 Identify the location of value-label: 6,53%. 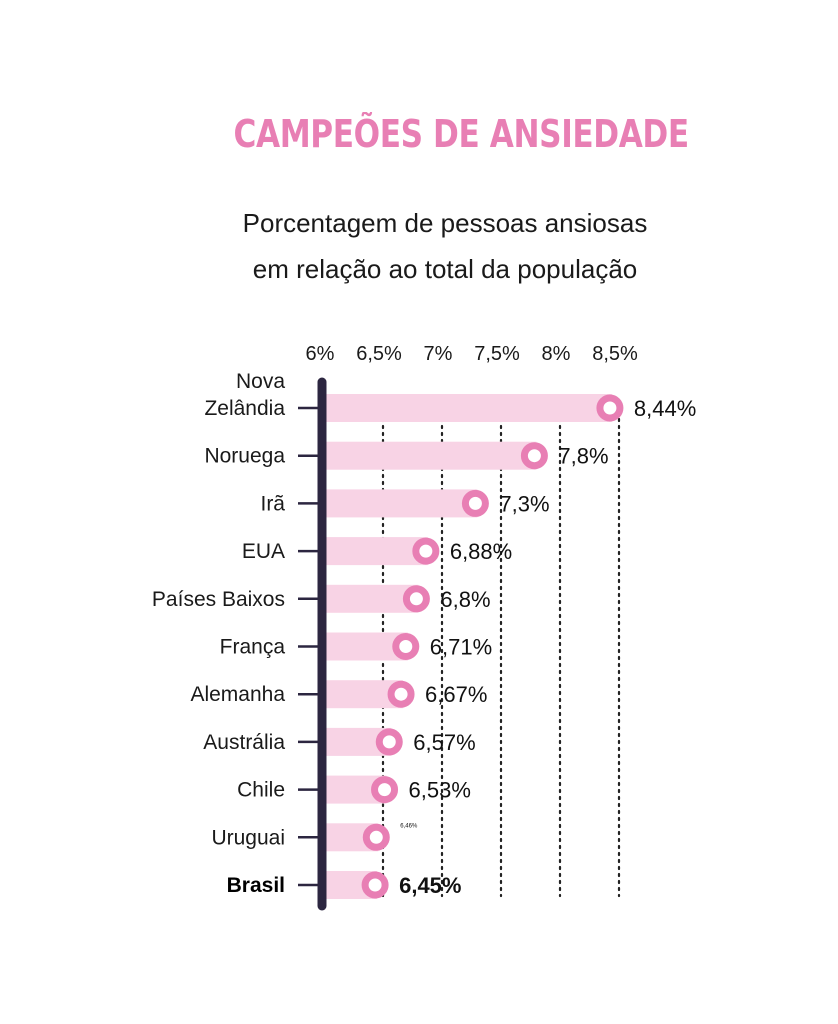
(440, 790).